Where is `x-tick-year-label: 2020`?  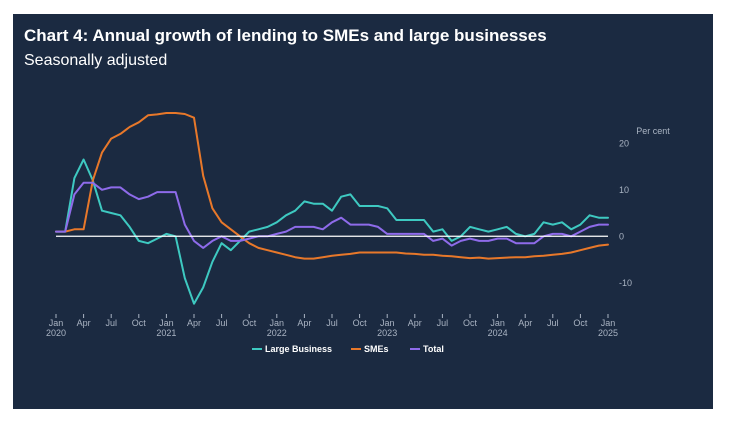 x-tick-year-label: 2020 is located at coordinates (56, 333).